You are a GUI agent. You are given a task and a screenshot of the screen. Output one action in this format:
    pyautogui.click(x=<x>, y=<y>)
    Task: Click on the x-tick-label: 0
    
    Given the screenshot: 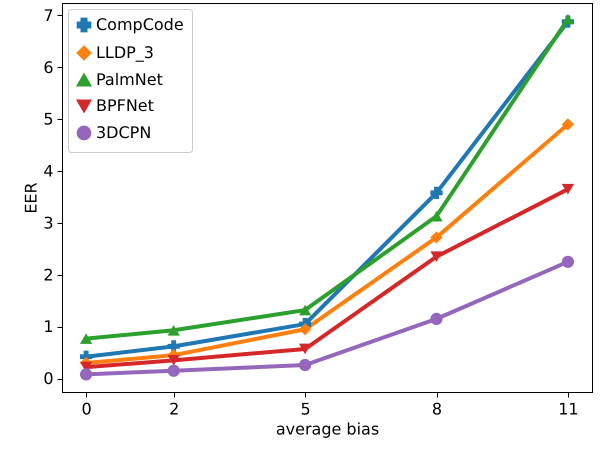 What is the action you would take?
    pyautogui.click(x=86, y=409)
    